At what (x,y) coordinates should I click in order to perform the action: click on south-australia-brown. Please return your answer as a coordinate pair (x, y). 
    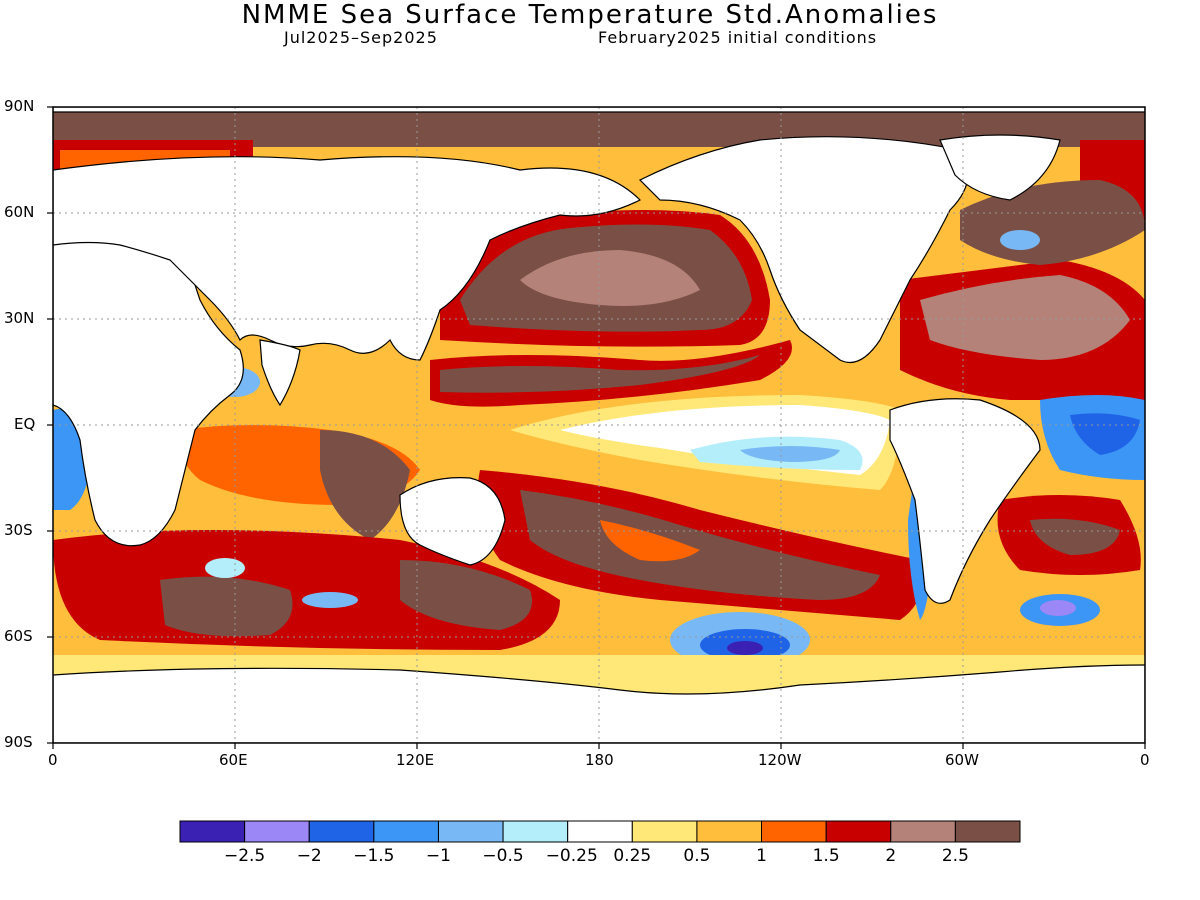
    Looking at the image, I should click on (466, 595).